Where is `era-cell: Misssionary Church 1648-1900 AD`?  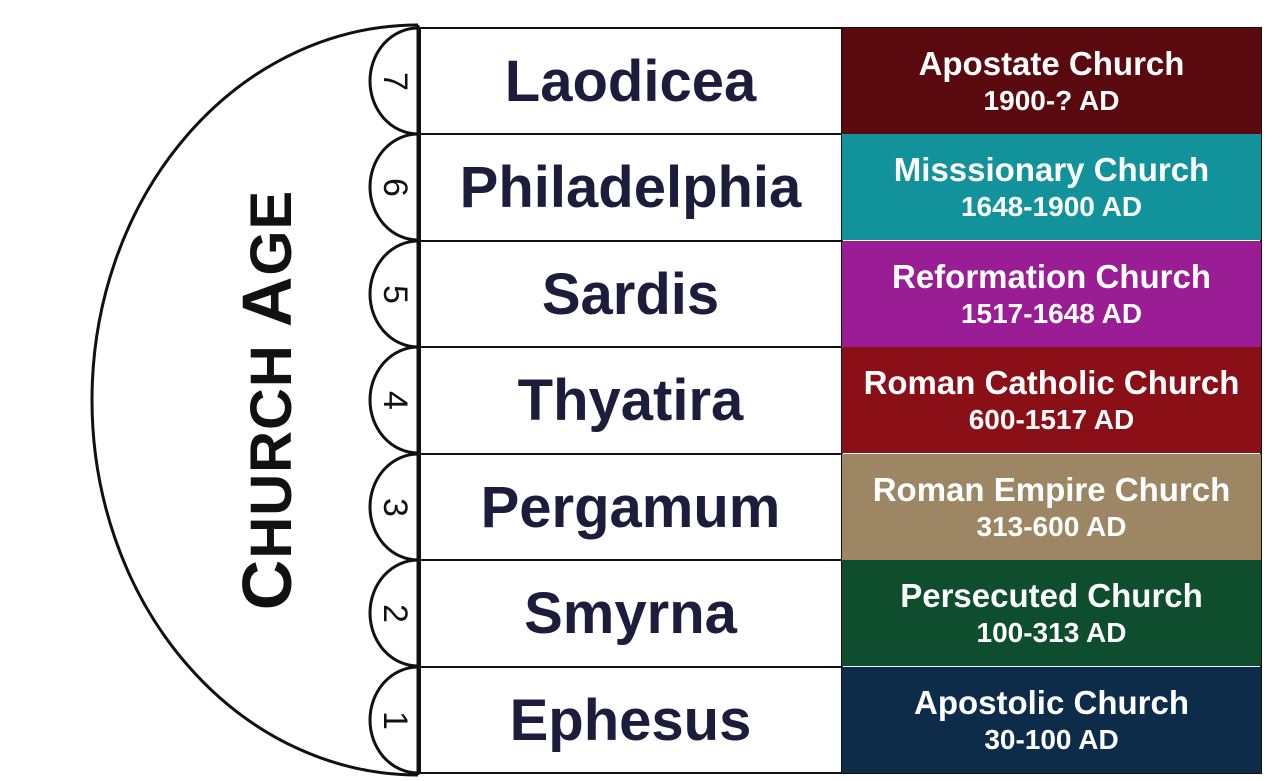 era-cell: Misssionary Church 1648-1900 AD is located at coordinates (1051, 187).